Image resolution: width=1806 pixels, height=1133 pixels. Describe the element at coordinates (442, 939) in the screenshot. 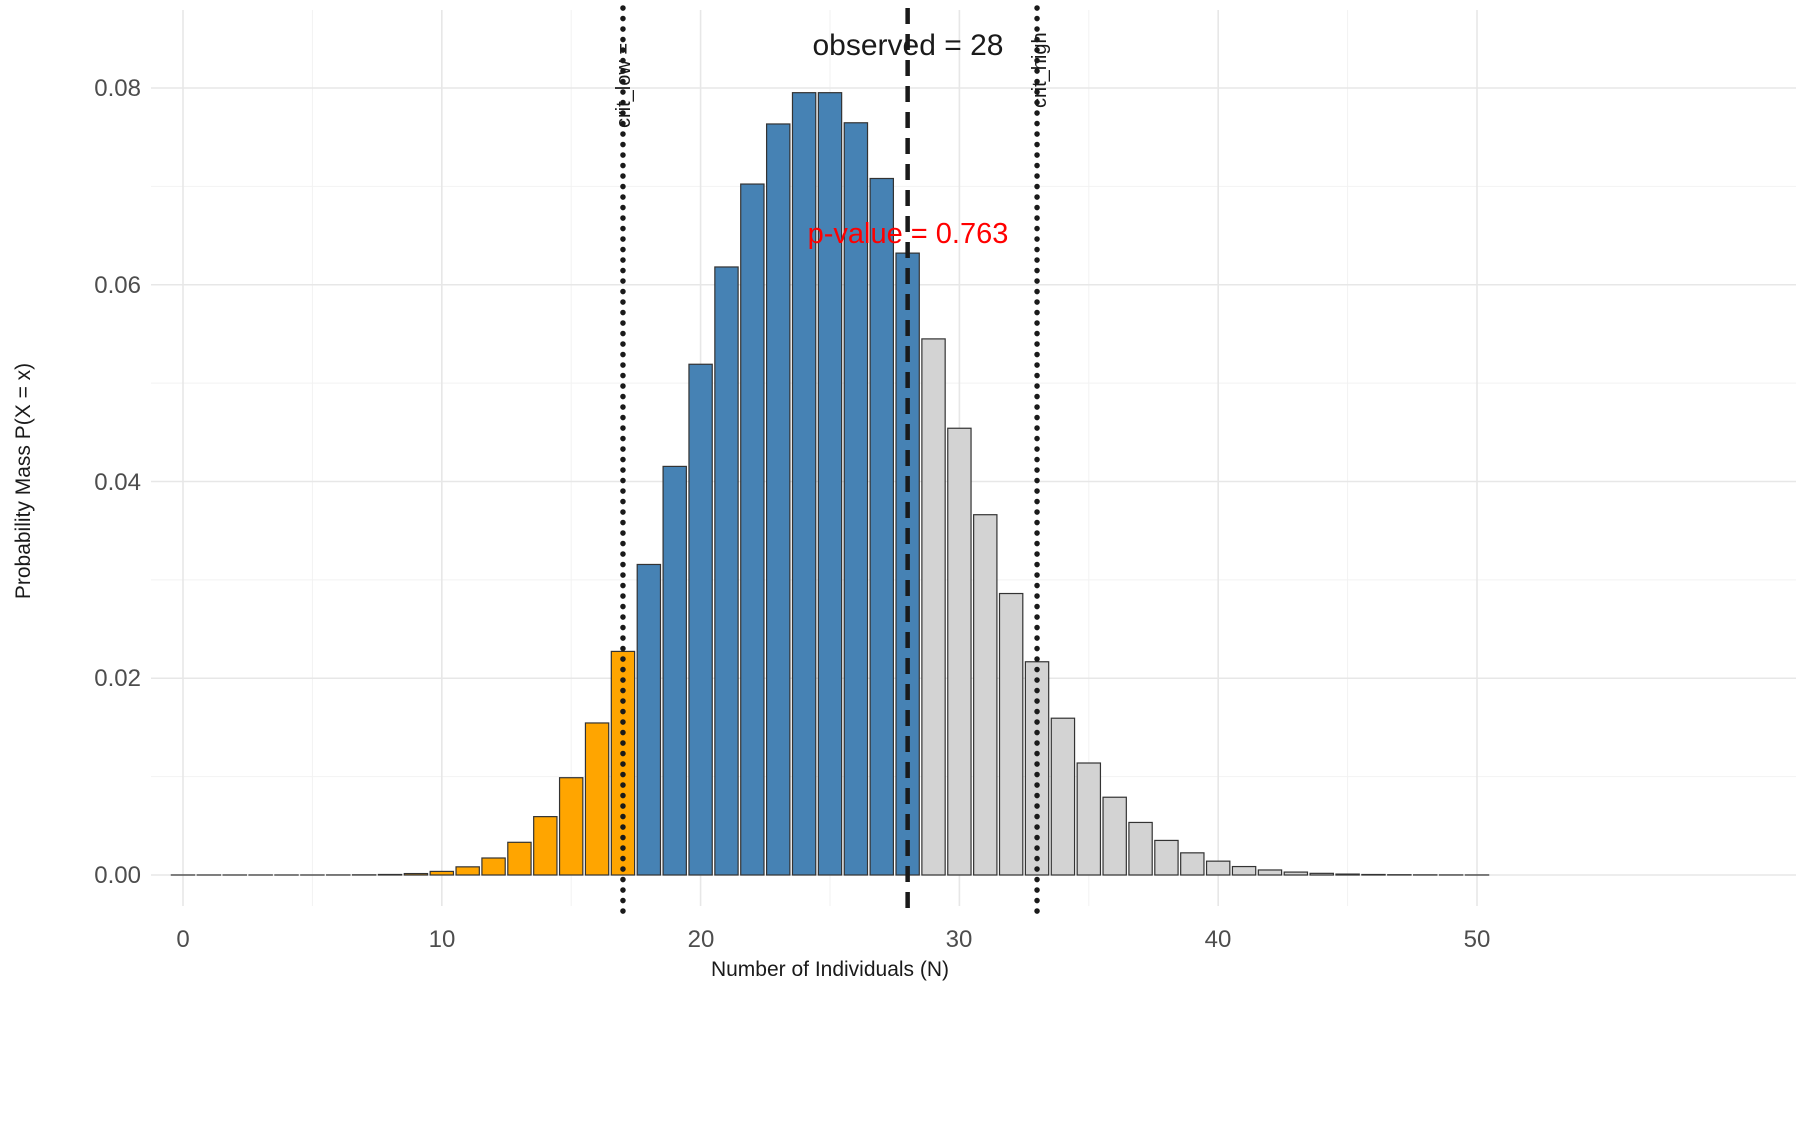

I see `x-tick-10: 10` at that location.